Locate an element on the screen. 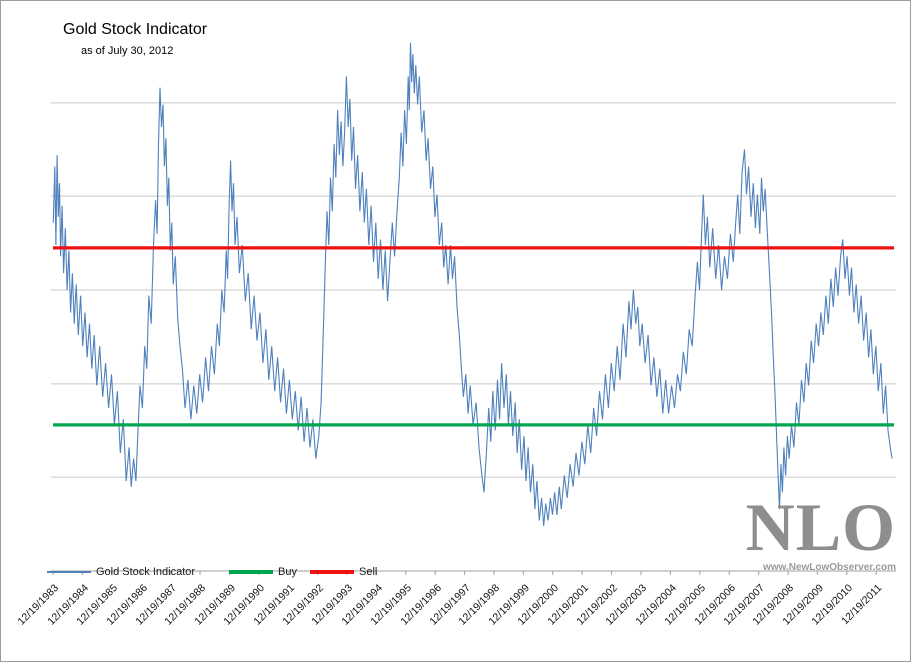 This screenshot has height=662, width=911. legend-item-buy: Buy is located at coordinates (263, 572).